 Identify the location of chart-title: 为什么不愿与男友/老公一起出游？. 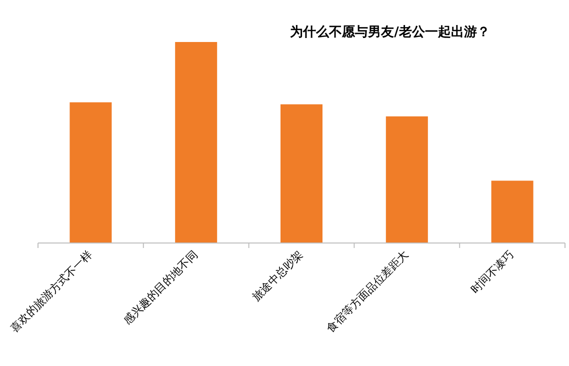
(390, 32).